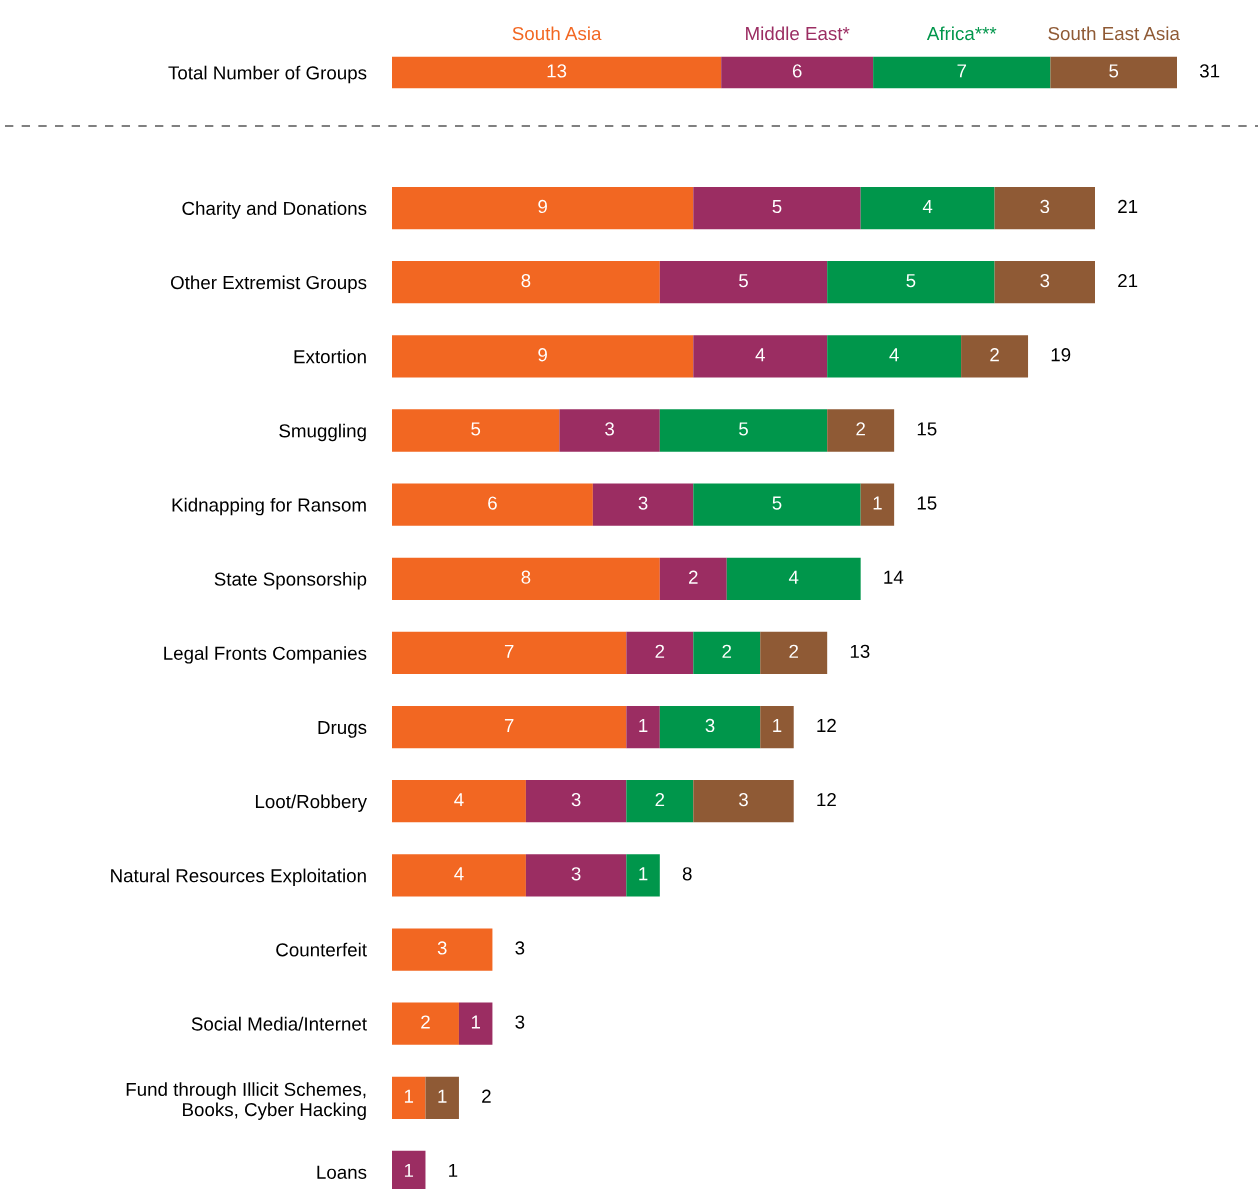 The width and height of the screenshot is (1260, 1189). Describe the element at coordinates (1209, 71) in the screenshot. I see `total-label: 31` at that location.